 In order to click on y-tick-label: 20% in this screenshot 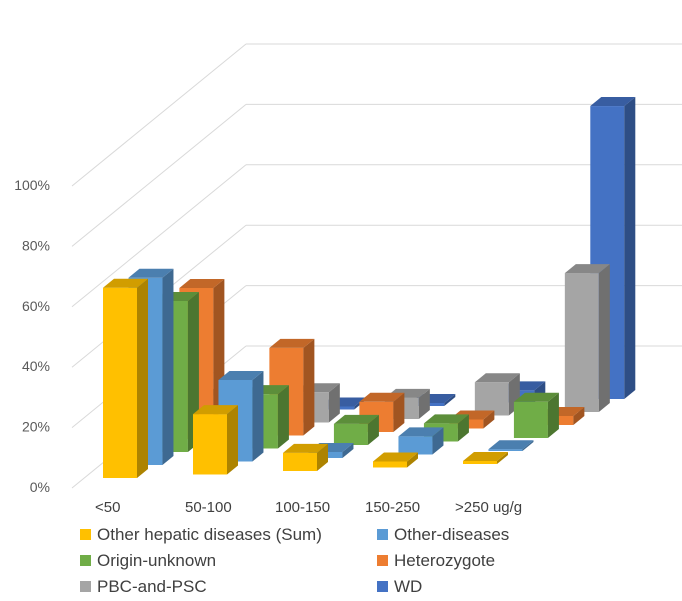, I will do `click(36, 427)`.